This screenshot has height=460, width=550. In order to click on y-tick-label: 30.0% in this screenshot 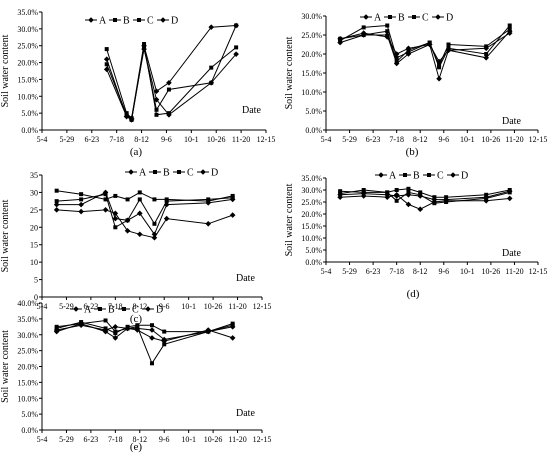, I will do `click(27, 29)`.